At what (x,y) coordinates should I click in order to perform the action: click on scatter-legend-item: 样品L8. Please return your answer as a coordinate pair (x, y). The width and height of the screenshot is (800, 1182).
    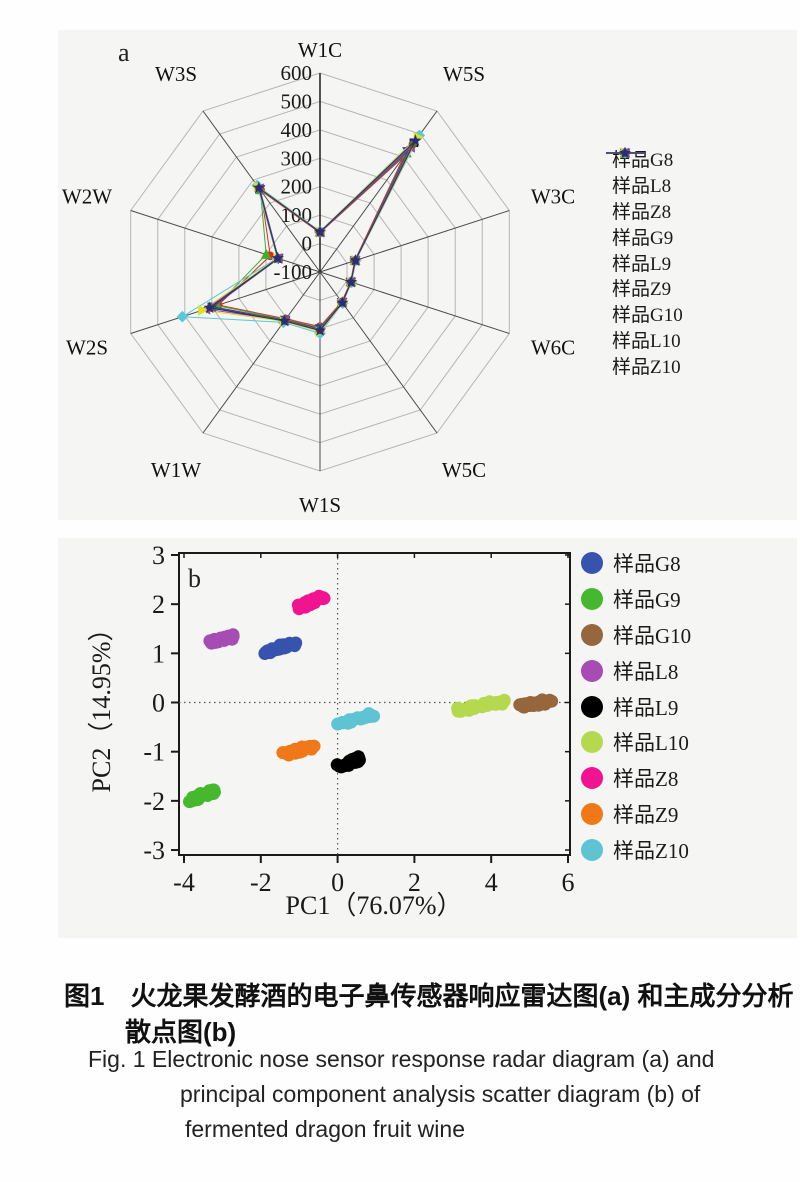
    Looking at the image, I should click on (636, 671).